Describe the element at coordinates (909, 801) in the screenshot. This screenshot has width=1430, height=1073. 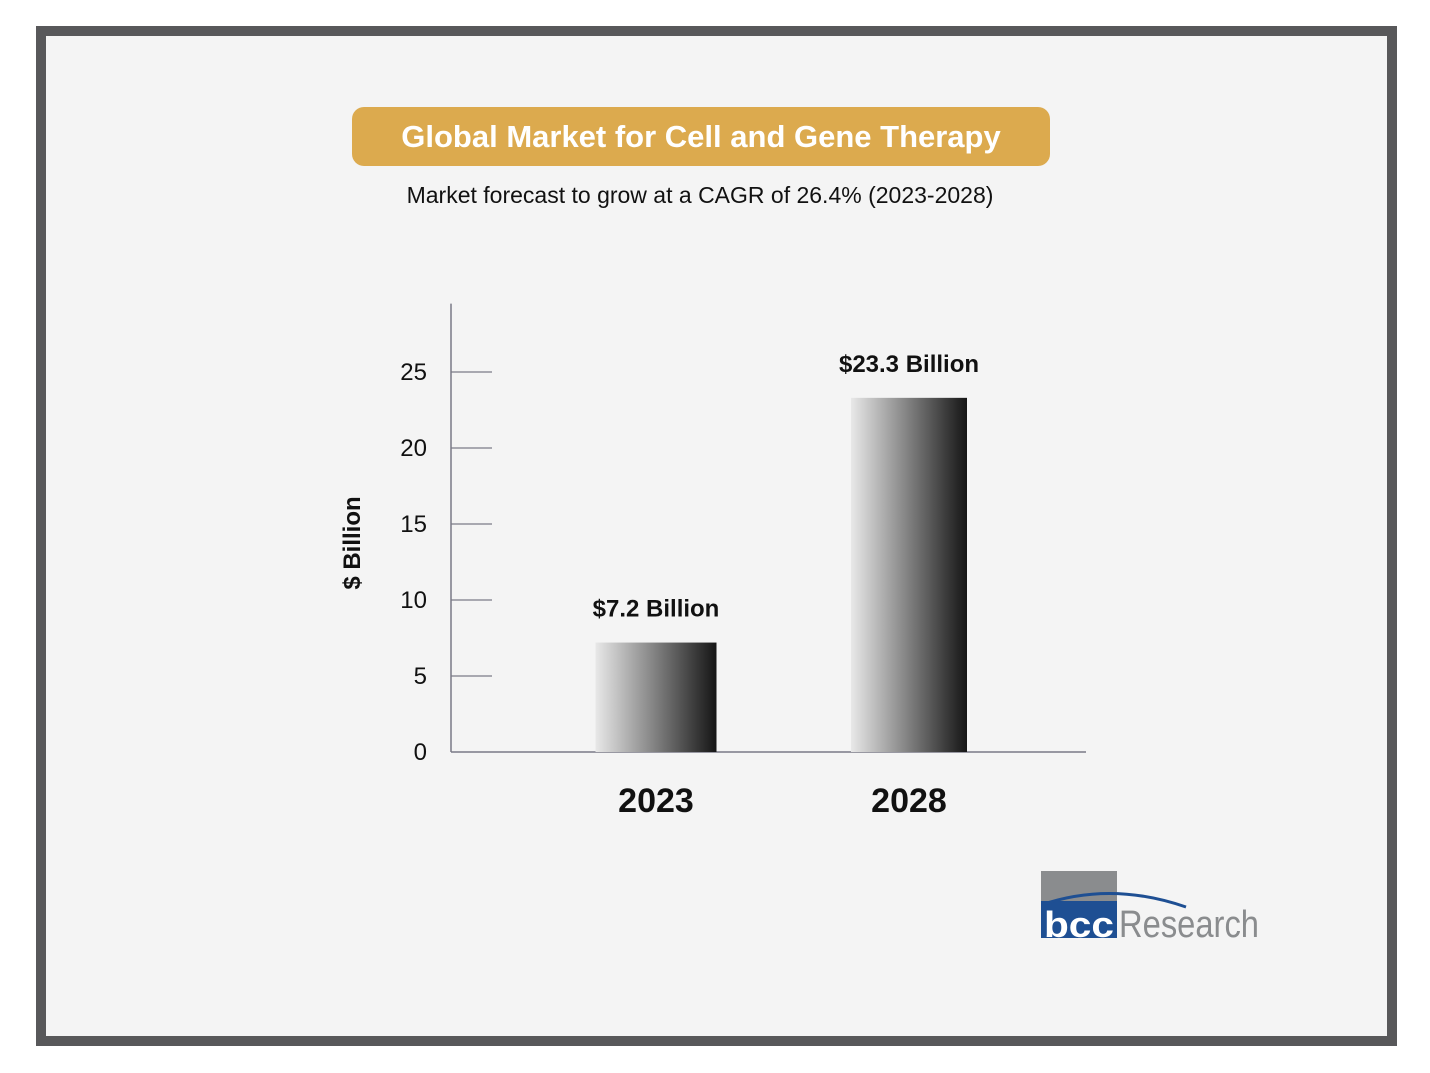
I see `x-tick-label: 2028` at that location.